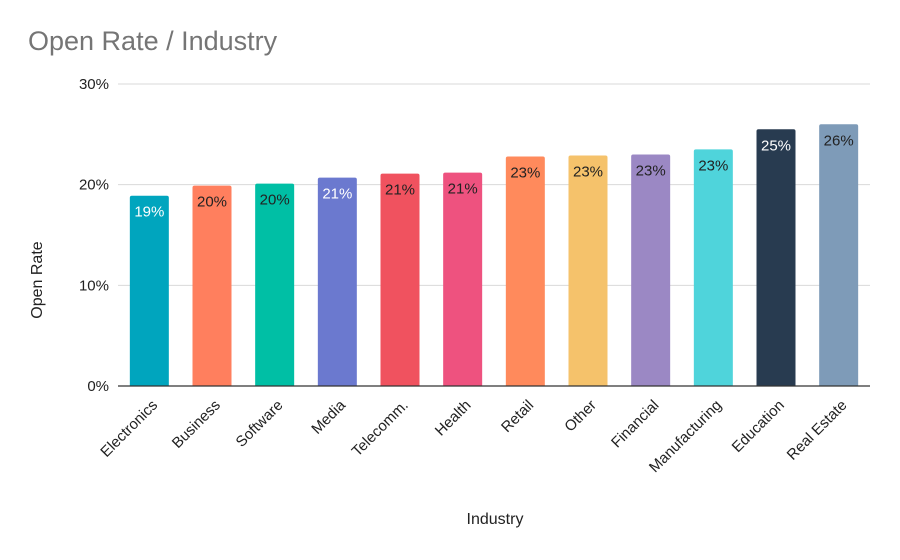  I want to click on y-tick-label: 10%, so click(94, 285).